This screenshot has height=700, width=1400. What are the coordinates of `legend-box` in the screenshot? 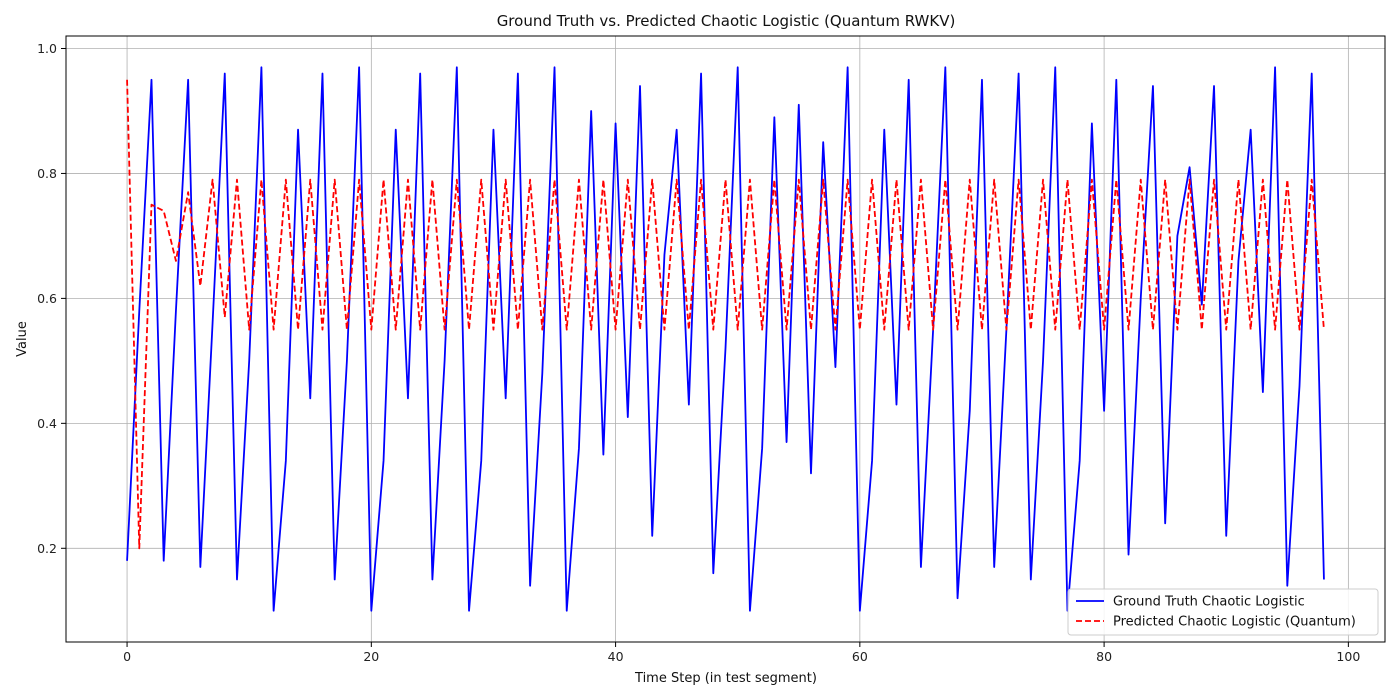 It's located at (1223, 612).